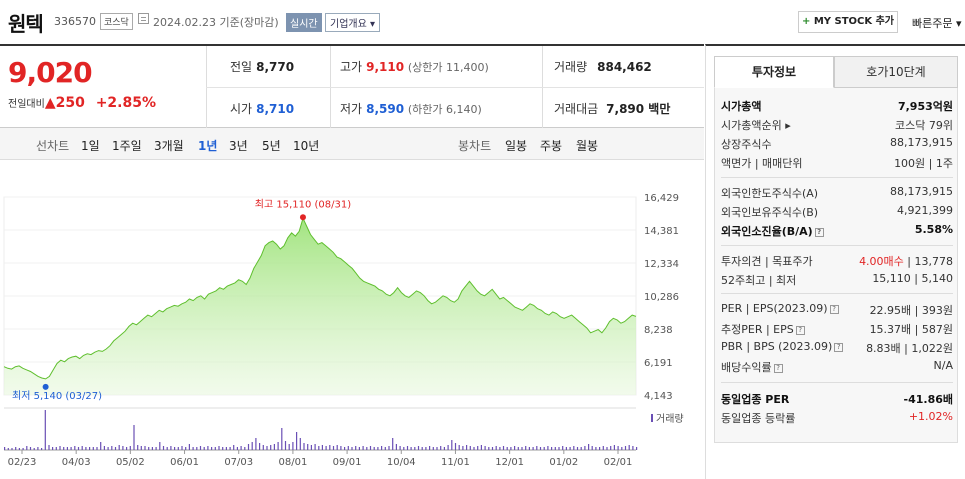  What do you see at coordinates (852, 21) in the screenshot?
I see `add-mystock-label: MY STOCK 추가` at bounding box center [852, 21].